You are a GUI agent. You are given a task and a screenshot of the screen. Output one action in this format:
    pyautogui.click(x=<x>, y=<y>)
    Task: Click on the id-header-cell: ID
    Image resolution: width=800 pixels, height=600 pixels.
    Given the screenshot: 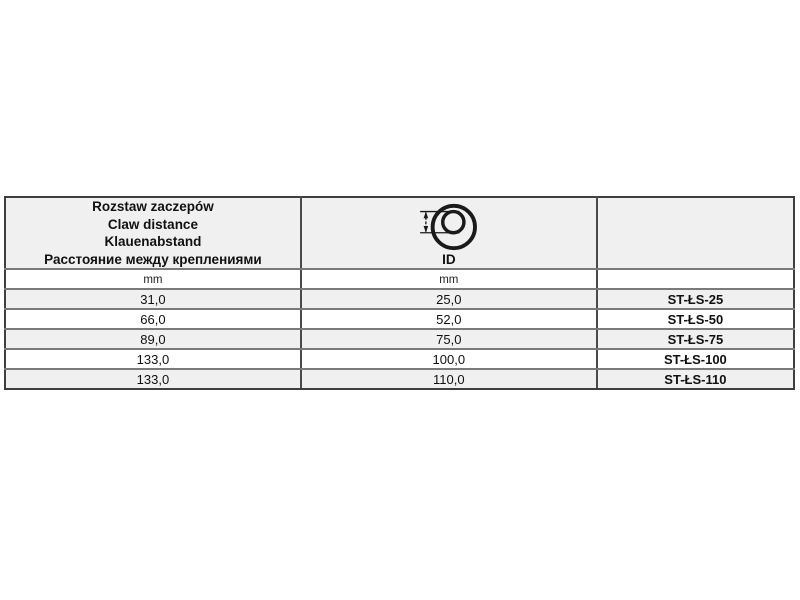 What is the action you would take?
    pyautogui.click(x=448, y=233)
    